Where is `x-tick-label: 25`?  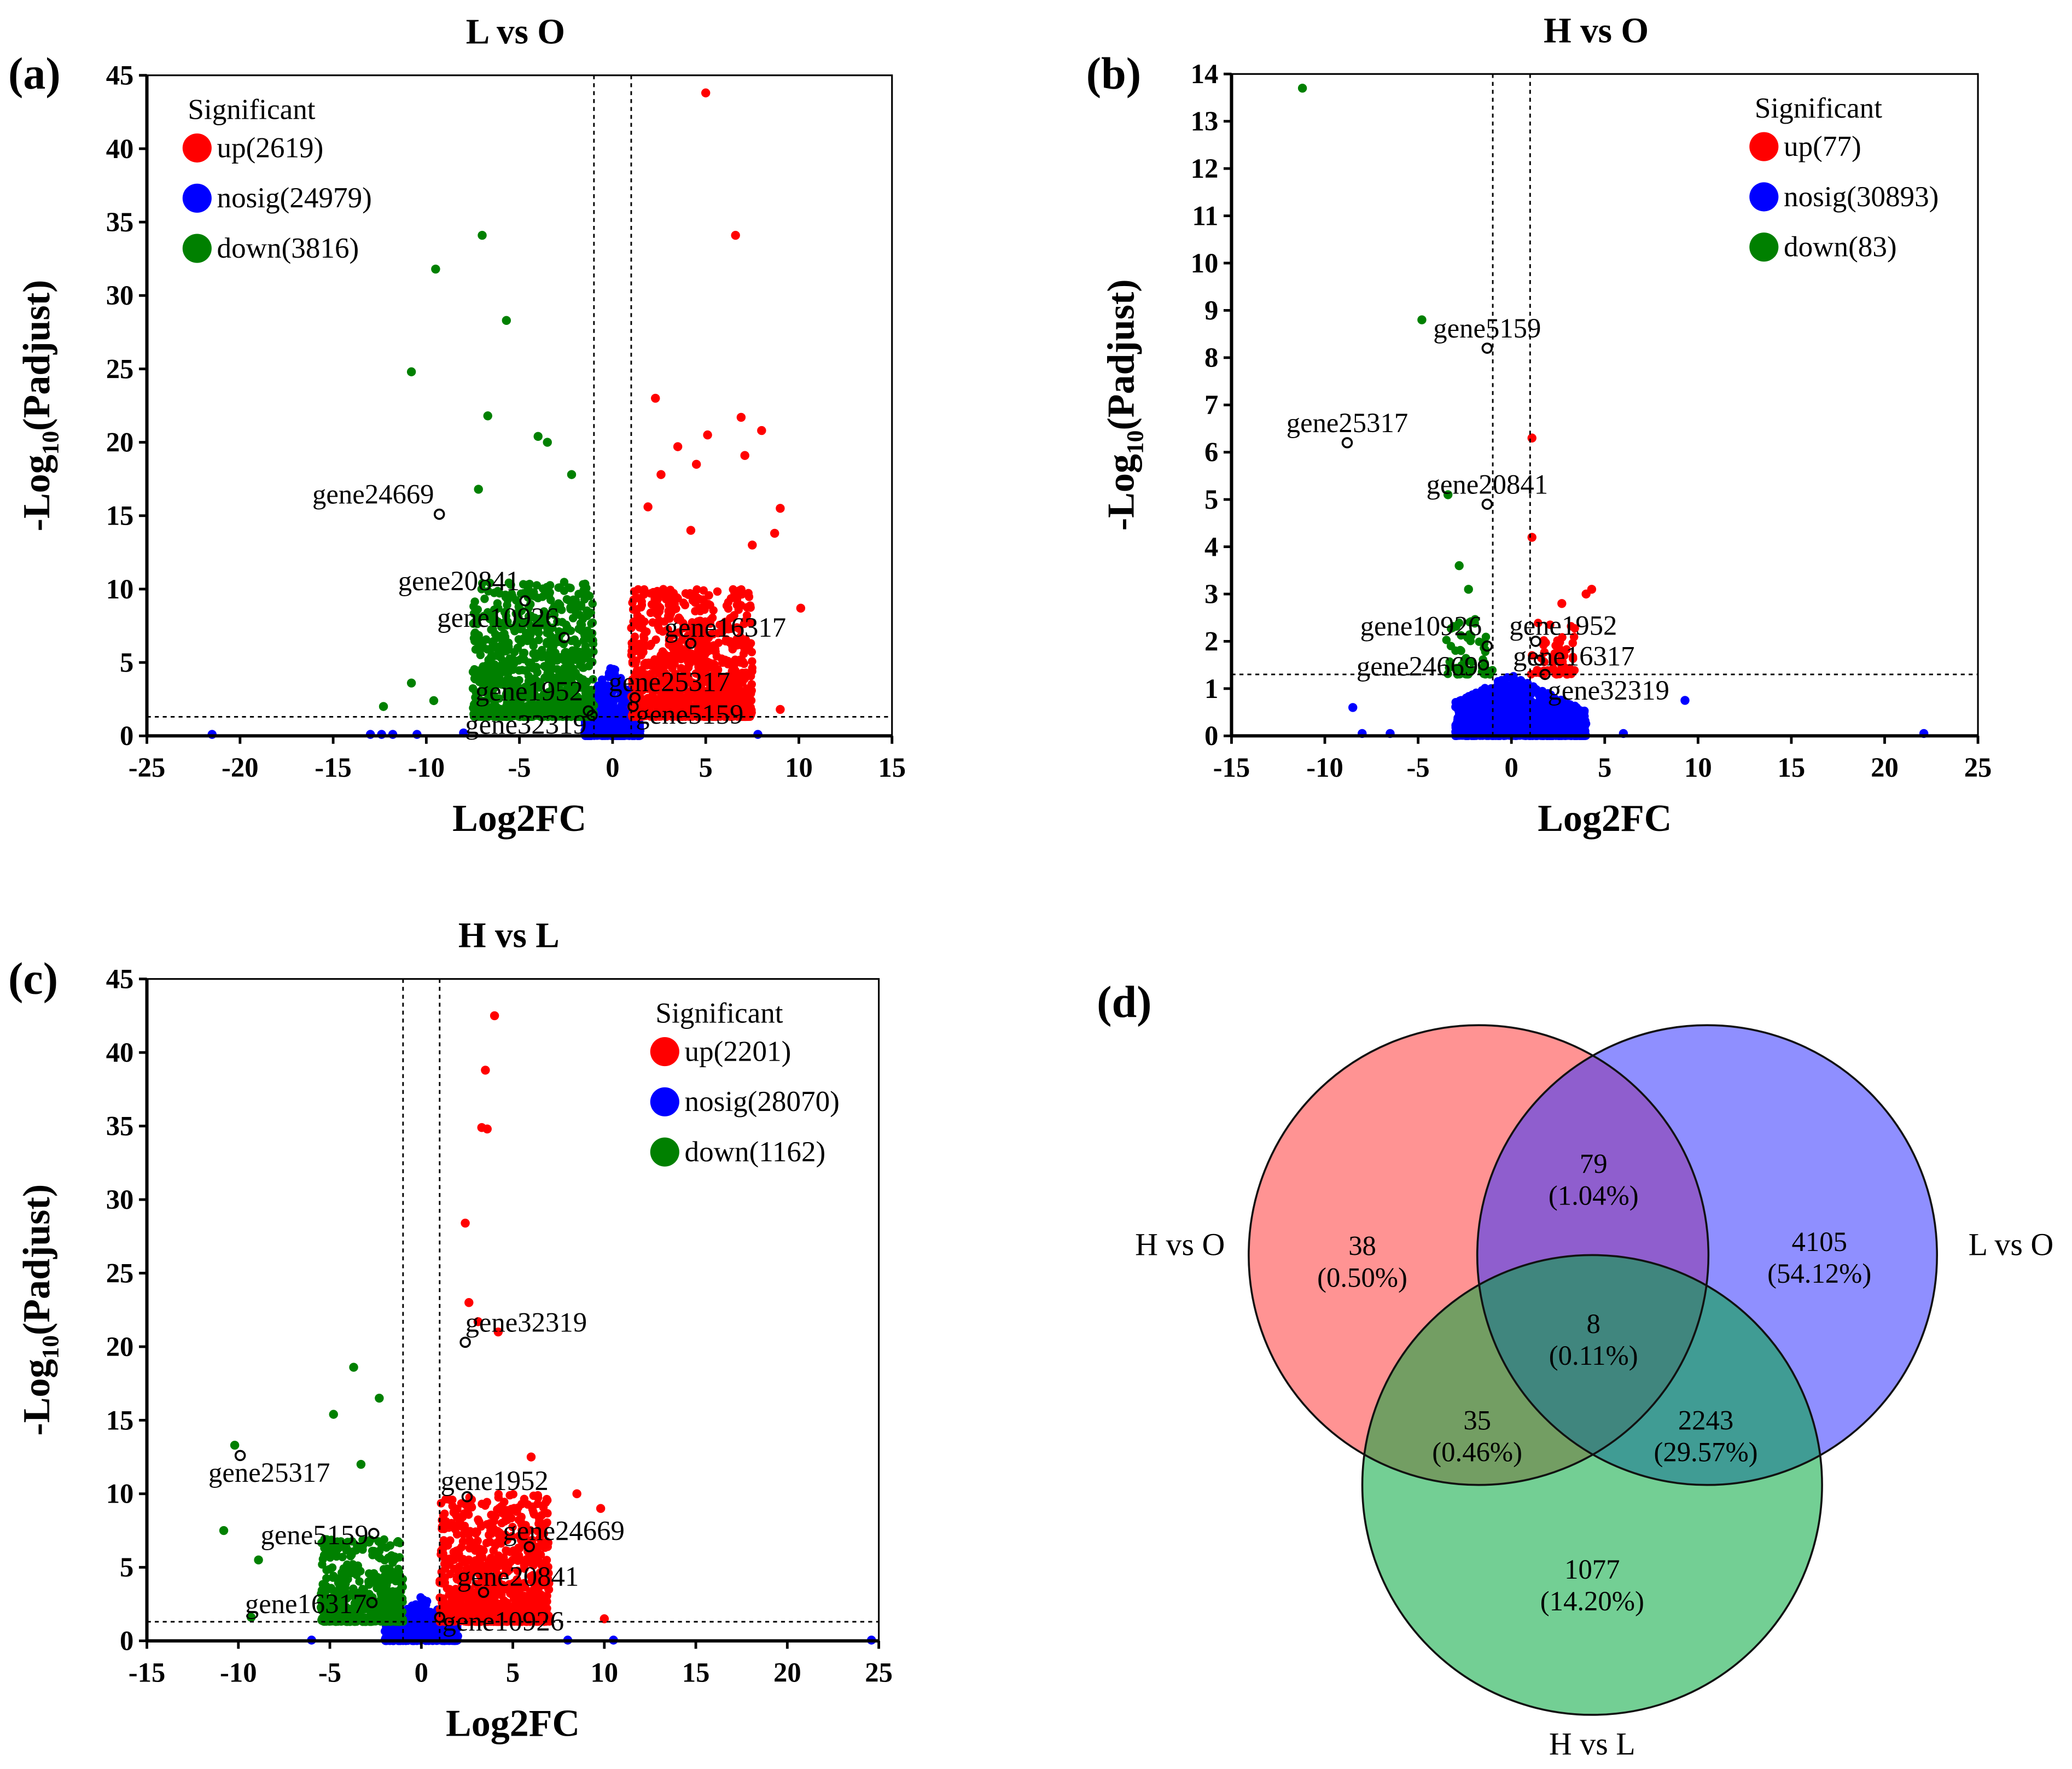
x-tick-label: 25 is located at coordinates (1978, 768).